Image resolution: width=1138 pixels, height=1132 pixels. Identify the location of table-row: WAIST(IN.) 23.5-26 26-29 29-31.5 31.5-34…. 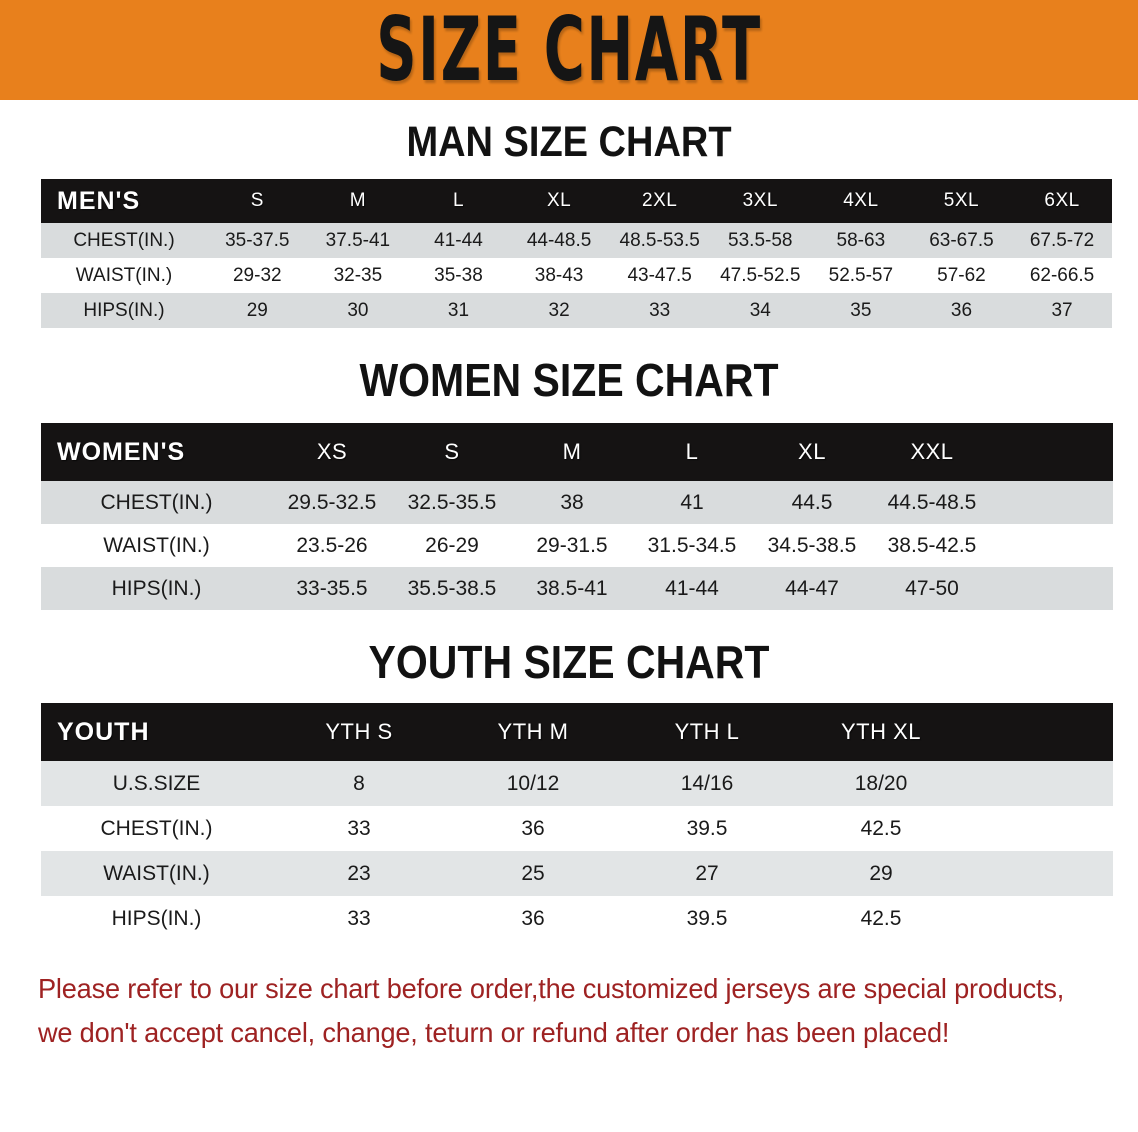
(577, 545).